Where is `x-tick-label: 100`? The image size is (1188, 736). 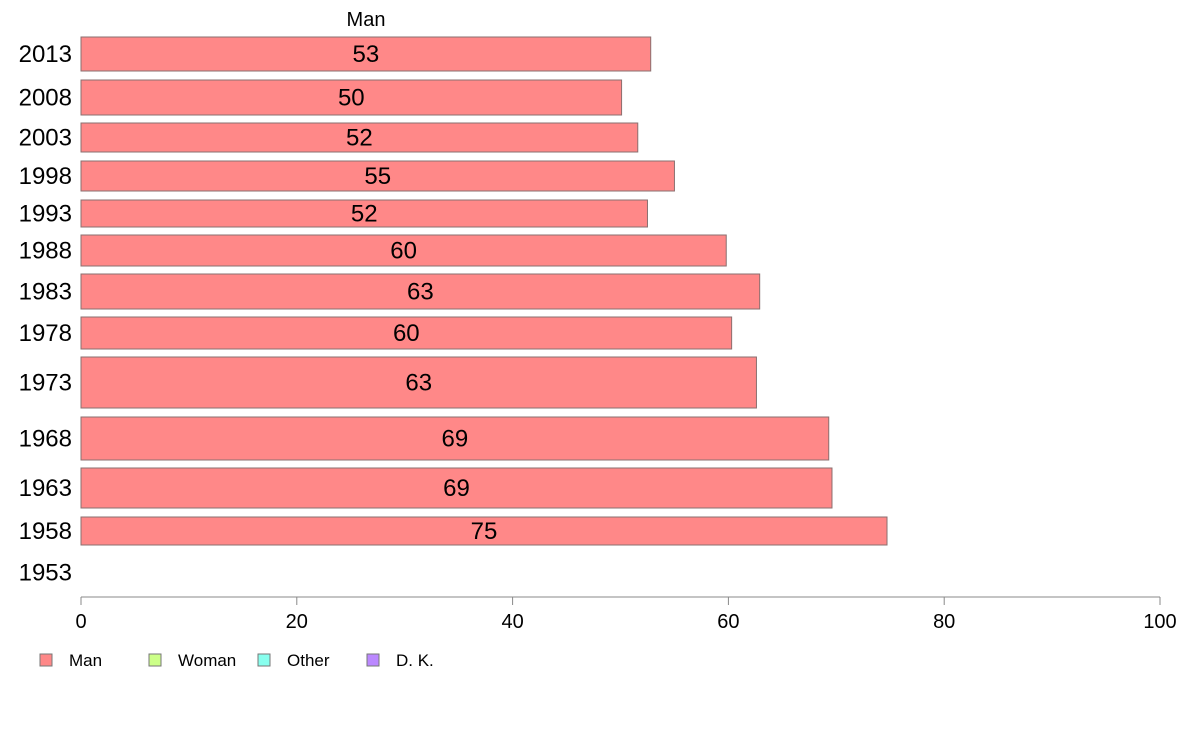
x-tick-label: 100 is located at coordinates (1159, 622).